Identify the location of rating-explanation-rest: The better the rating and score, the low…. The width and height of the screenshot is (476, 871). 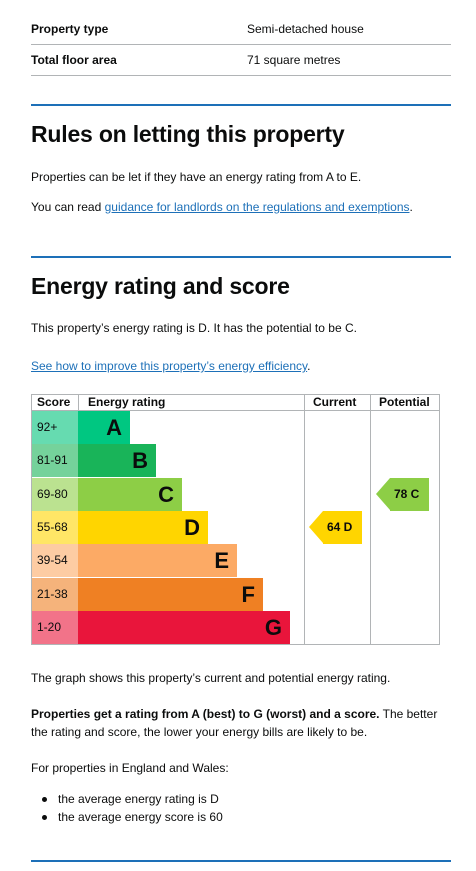
(234, 723).